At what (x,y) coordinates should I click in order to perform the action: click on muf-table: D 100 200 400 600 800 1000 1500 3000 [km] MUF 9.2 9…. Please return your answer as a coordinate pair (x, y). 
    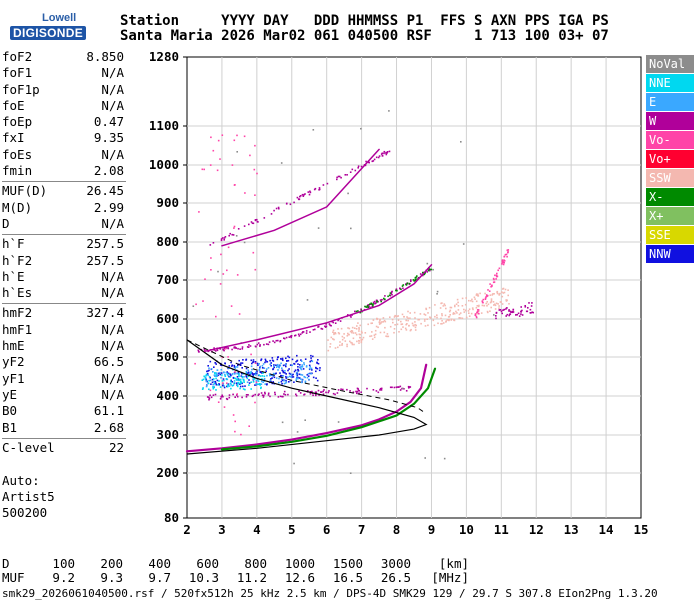
    Looking at the image, I should click on (235, 571).